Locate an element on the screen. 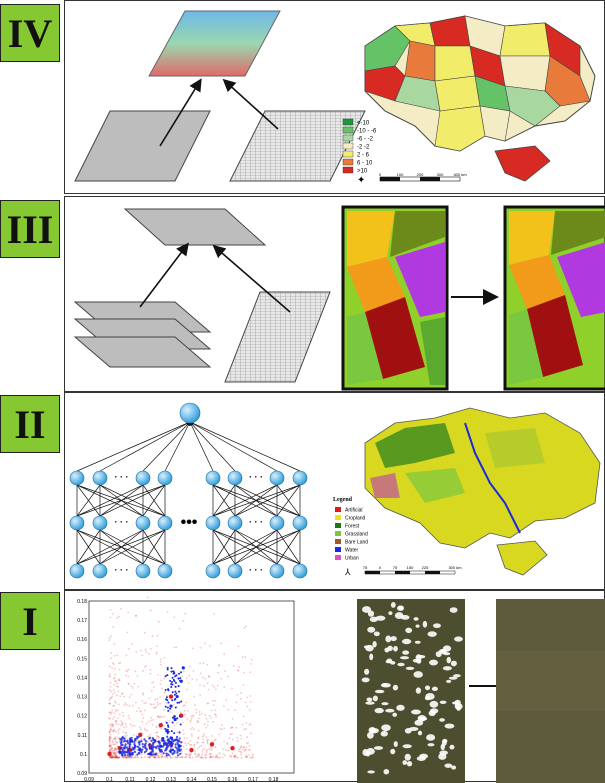 Image resolution: width=605 pixels, height=783 pixels. nn-edge is located at coordinates (256, 547).